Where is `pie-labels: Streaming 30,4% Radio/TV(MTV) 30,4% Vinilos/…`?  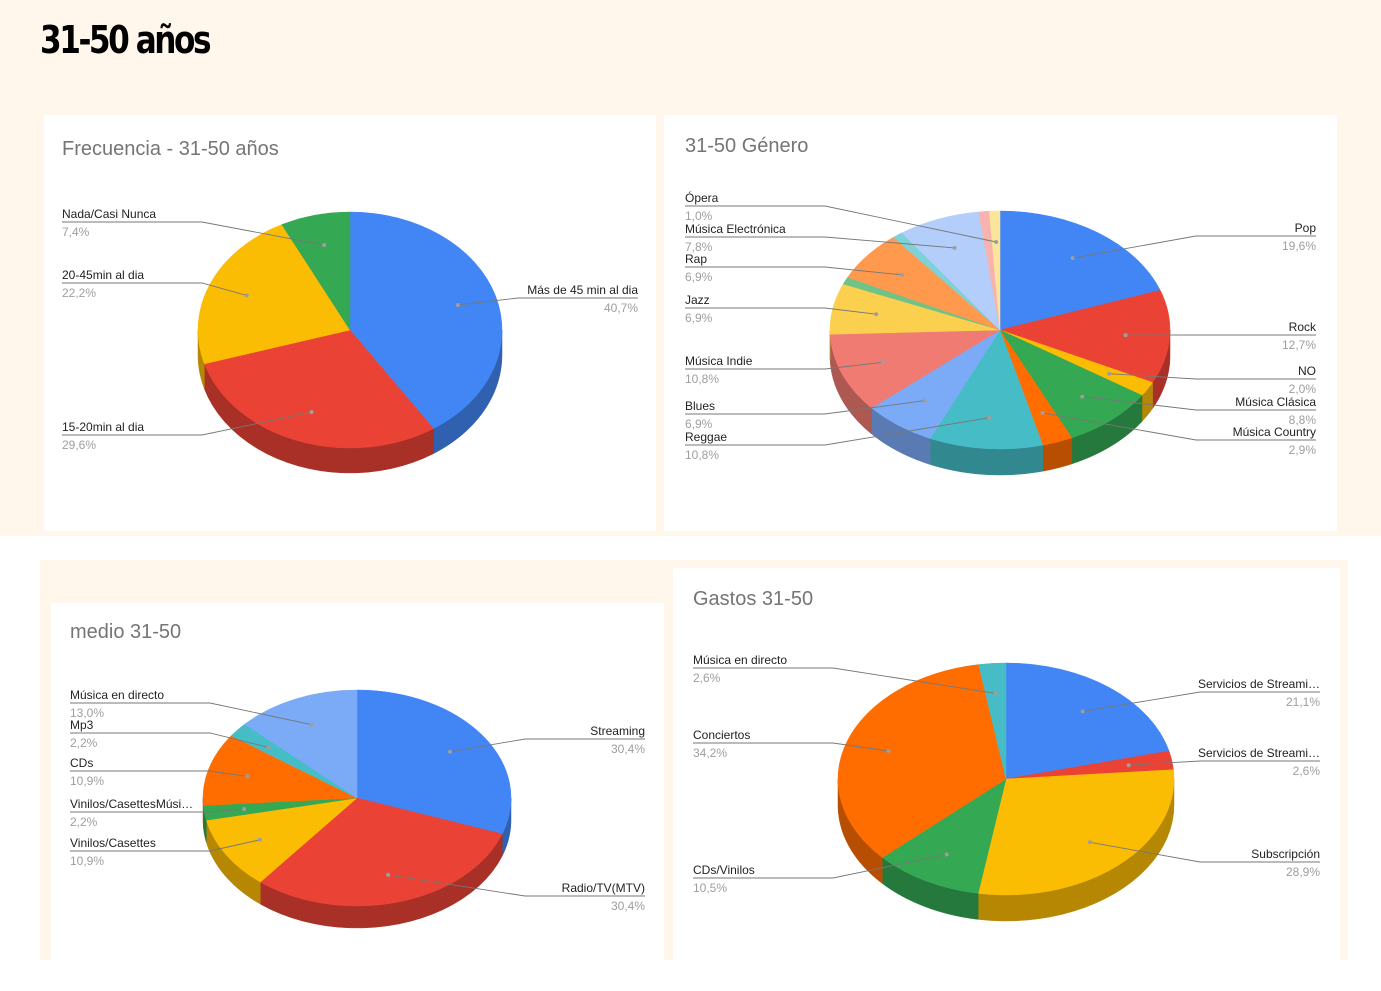 pie-labels: Streaming 30,4% Radio/TV(MTV) 30,4% Vinilos/… is located at coordinates (357, 800).